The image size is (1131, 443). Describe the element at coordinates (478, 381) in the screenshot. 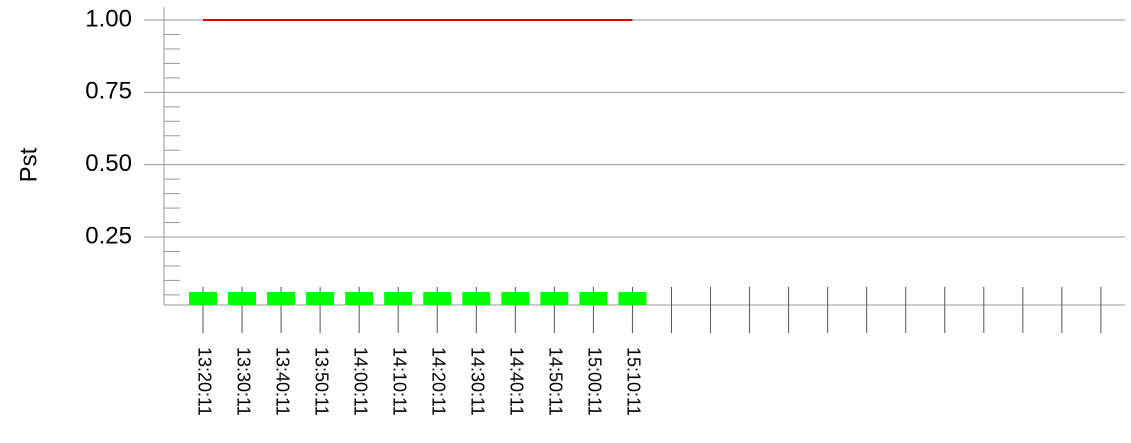

I see `x-tick-label: 14:30:11` at that location.